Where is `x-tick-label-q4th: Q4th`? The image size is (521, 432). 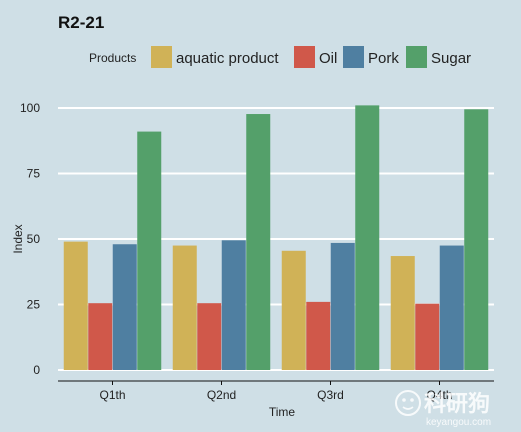
x-tick-label-q4th: Q4th is located at coordinates (439, 395).